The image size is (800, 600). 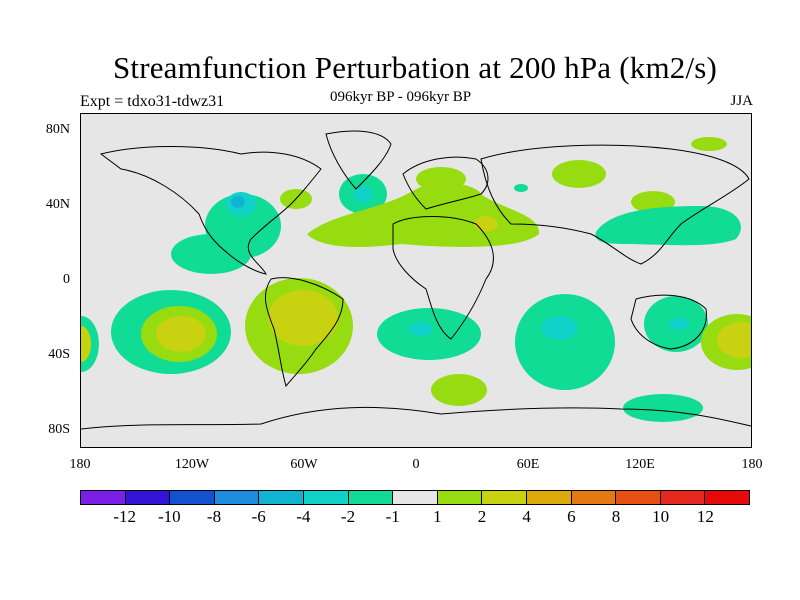 I want to click on colorbar-label: -8, so click(x=214, y=516).